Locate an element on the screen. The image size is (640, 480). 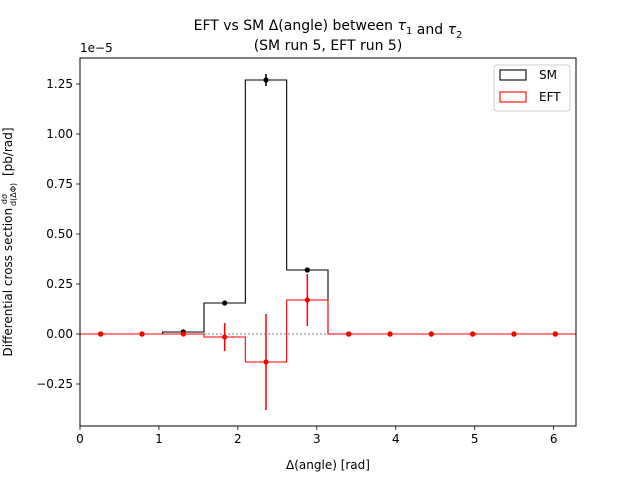
x-tick-label: 6 is located at coordinates (554, 439).